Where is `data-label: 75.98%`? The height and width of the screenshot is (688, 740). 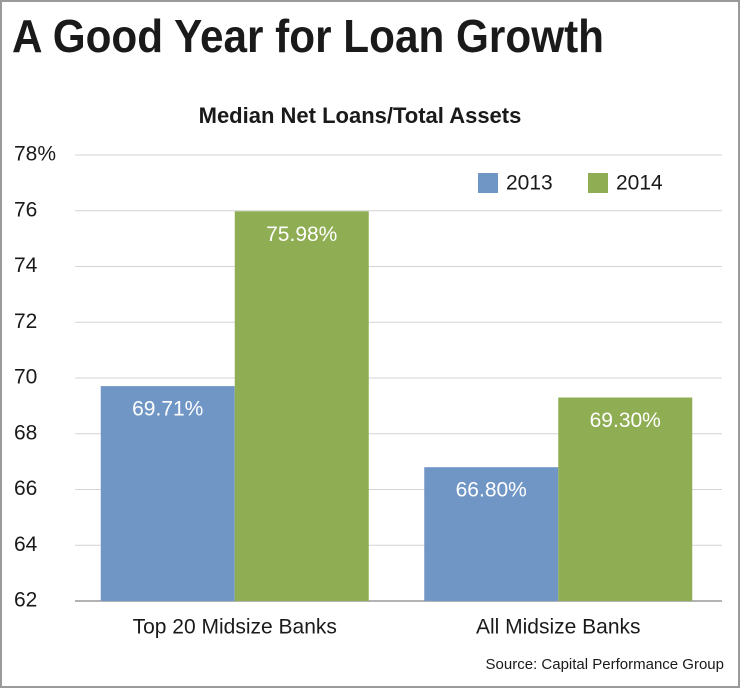
data-label: 75.98% is located at coordinates (301, 234).